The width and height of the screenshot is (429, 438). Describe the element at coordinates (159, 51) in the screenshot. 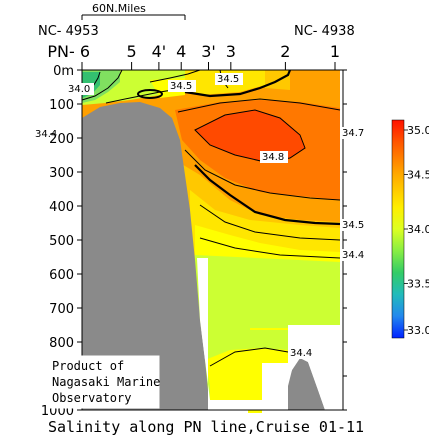

I see `station-label: 4'` at that location.